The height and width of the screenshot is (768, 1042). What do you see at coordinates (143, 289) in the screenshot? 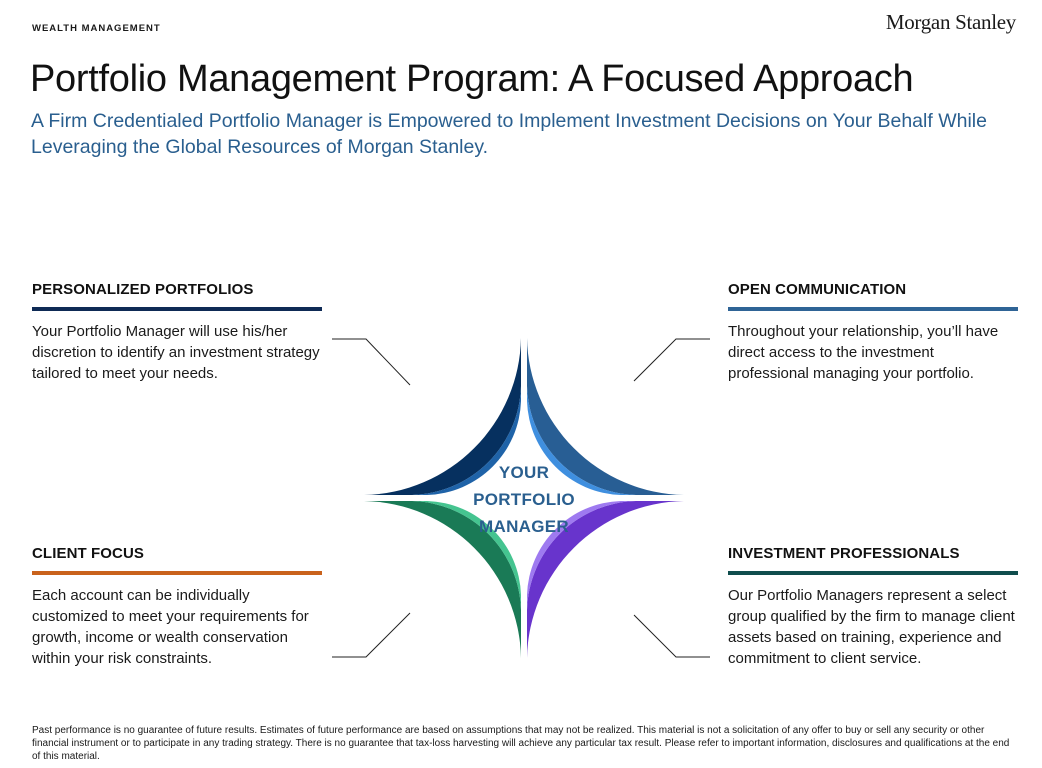
I see `section-title: PERSONALIZED PORTFOLIOS` at bounding box center [143, 289].